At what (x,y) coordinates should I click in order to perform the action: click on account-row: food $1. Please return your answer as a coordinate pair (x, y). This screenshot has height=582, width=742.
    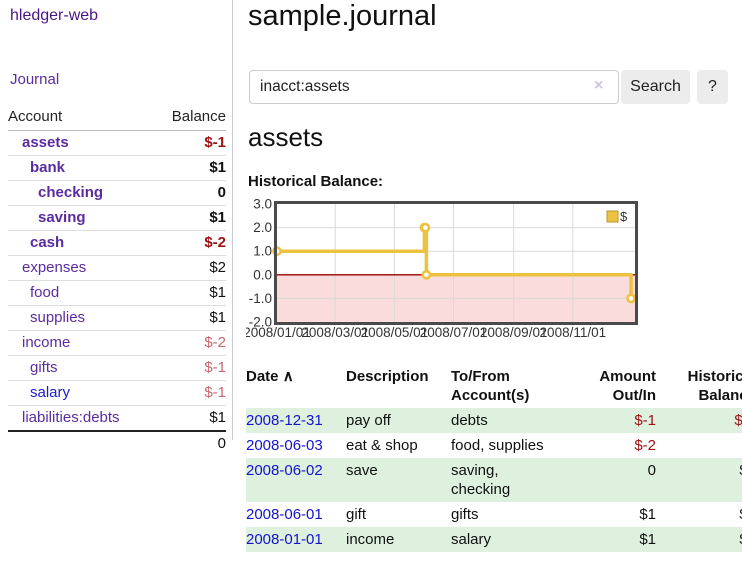
    Looking at the image, I should click on (117, 293).